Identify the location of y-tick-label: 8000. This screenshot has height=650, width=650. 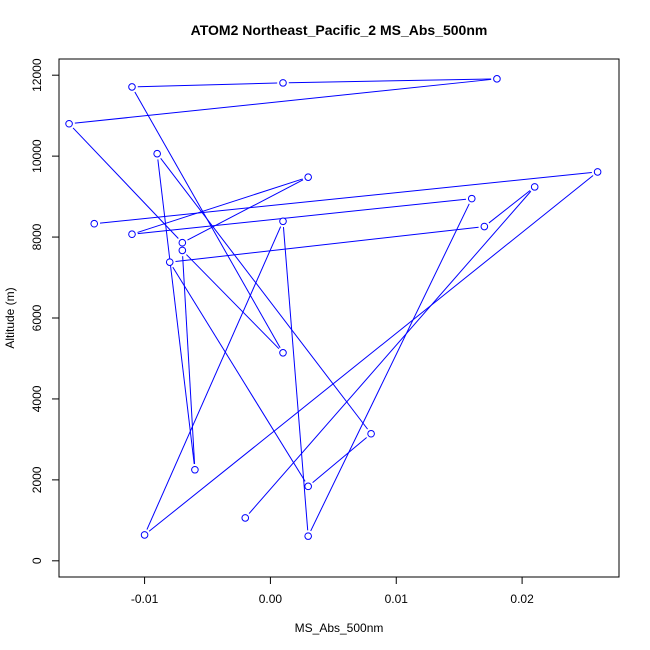
(37, 236).